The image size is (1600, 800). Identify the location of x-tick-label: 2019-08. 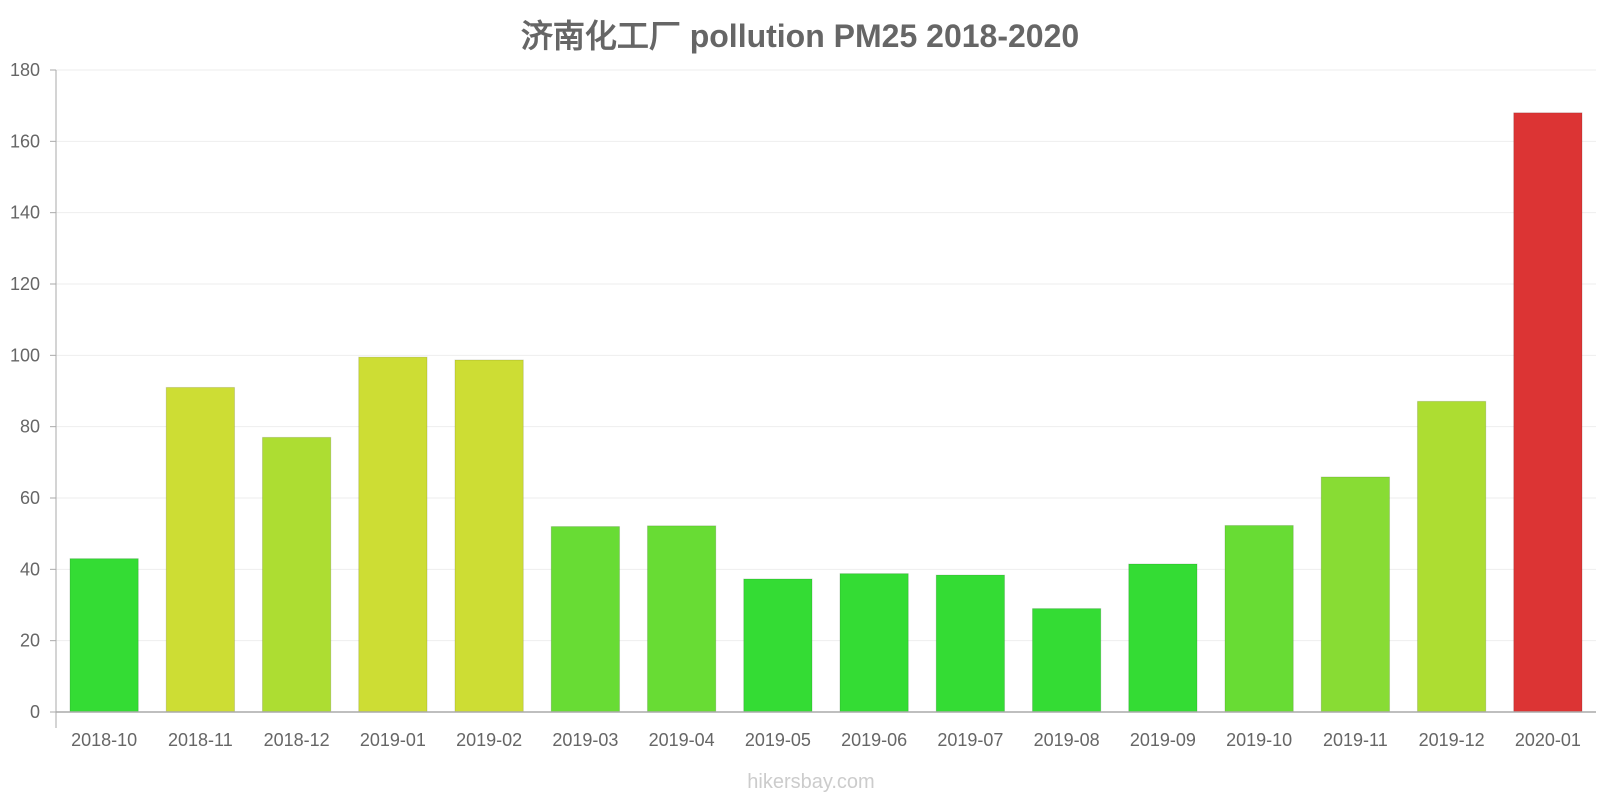
(1067, 740).